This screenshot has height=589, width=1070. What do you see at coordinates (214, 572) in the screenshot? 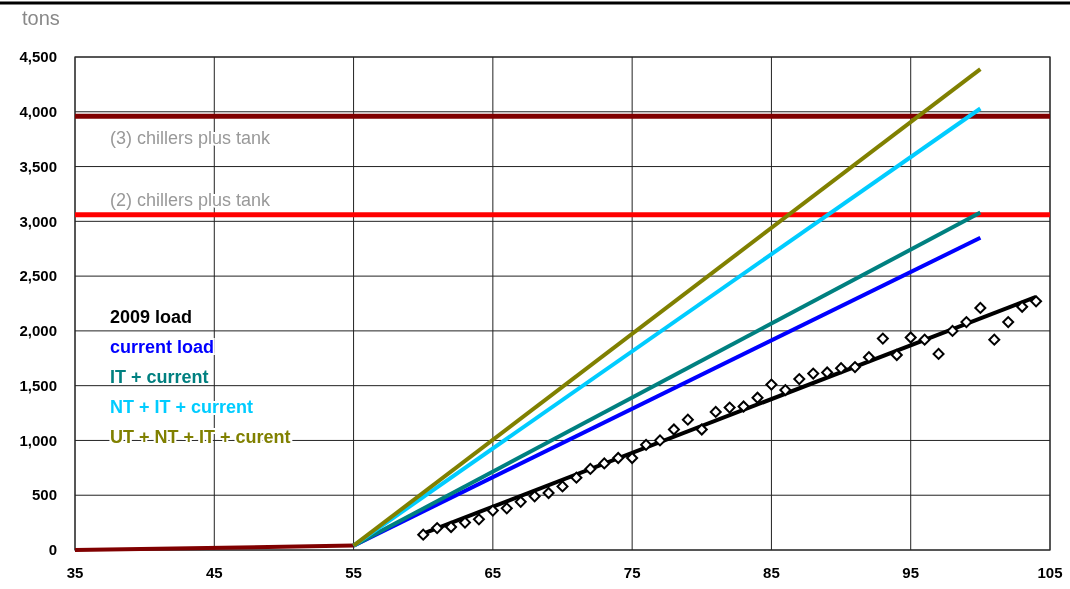
I see `x-tick-label: 45` at bounding box center [214, 572].